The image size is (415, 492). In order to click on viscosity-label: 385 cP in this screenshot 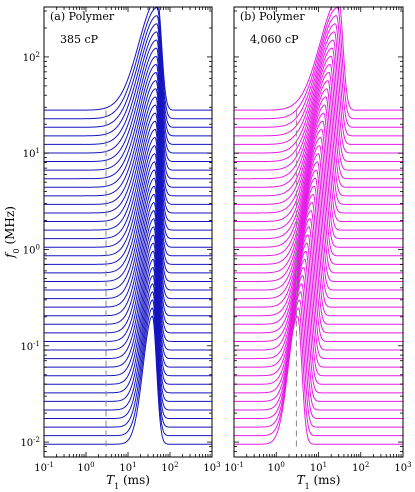, I will do `click(79, 39)`.